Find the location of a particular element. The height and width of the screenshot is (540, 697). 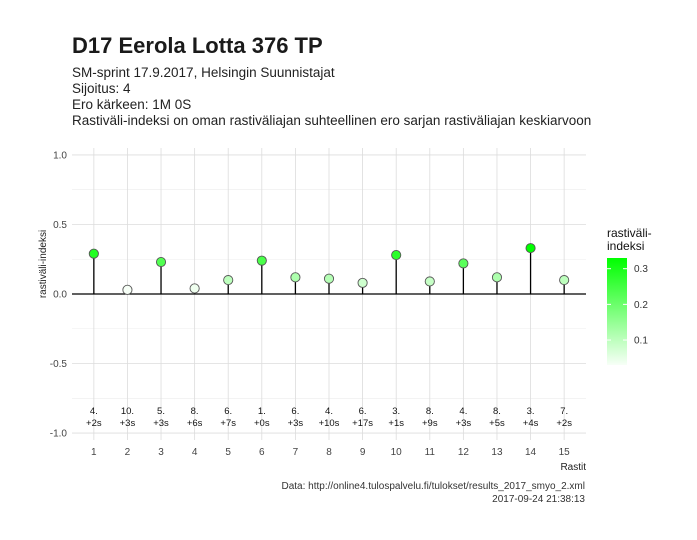

x-tick-label: 1 is located at coordinates (94, 452).